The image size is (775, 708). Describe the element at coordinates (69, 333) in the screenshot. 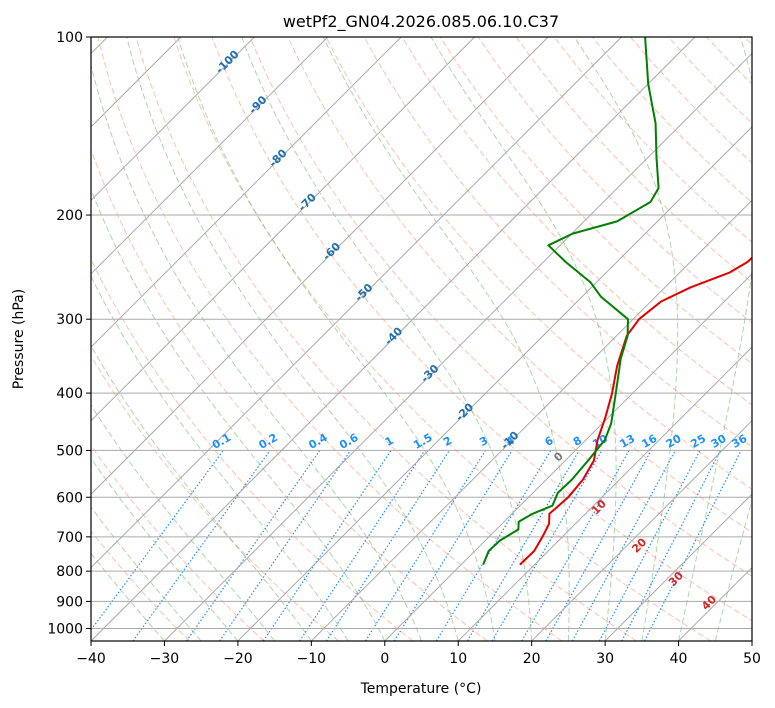

I see `y-axis-ticks: 100 200 300 400 500 600 700 800 900 1000` at that location.